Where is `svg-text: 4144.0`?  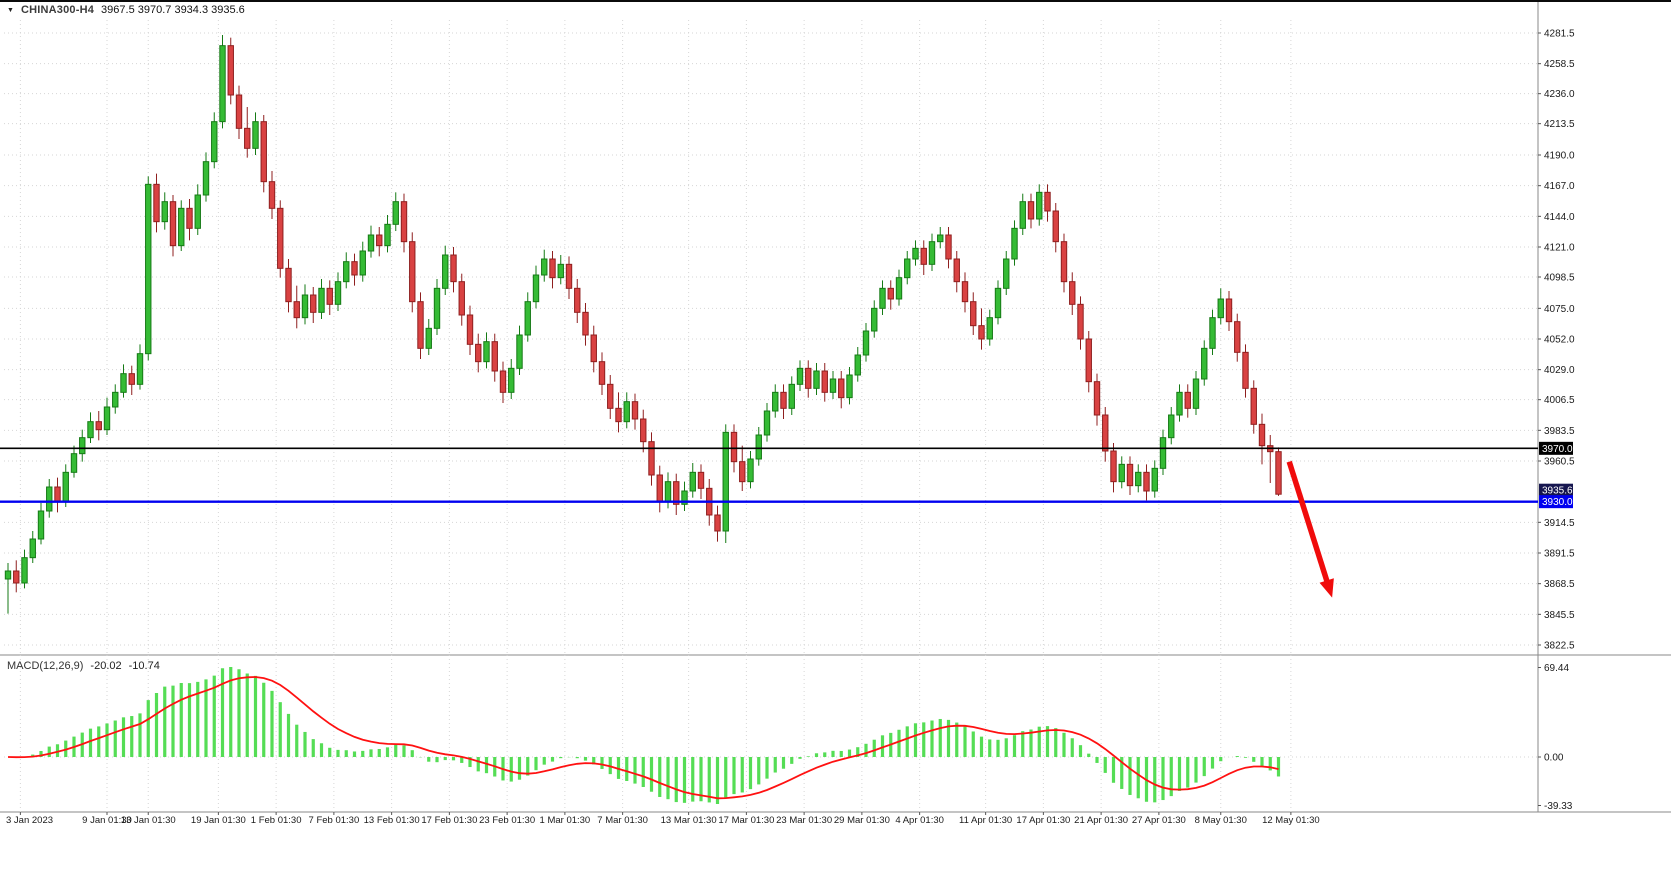
svg-text: 4144.0 is located at coordinates (1559, 217).